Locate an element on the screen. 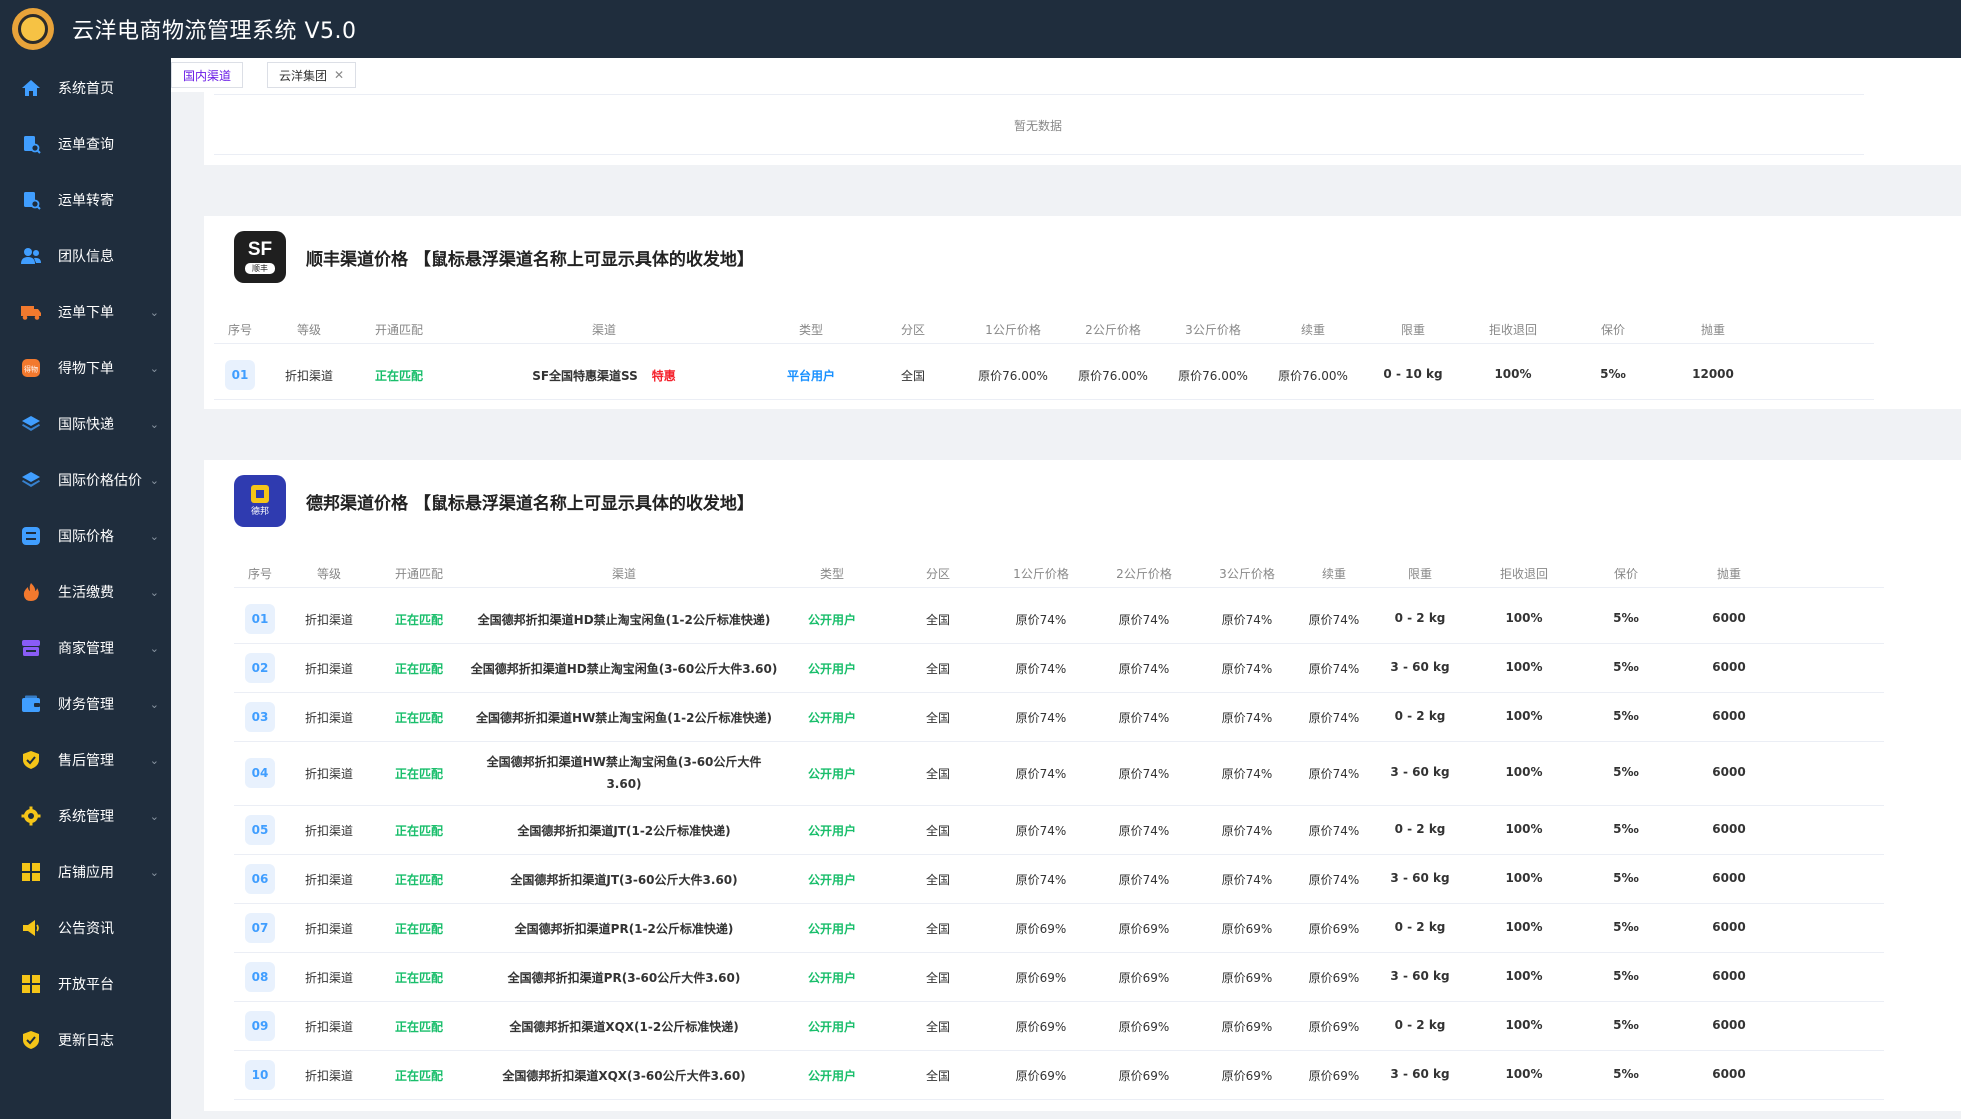 This screenshot has height=1119, width=1961. grid-icon is located at coordinates (31, 872).